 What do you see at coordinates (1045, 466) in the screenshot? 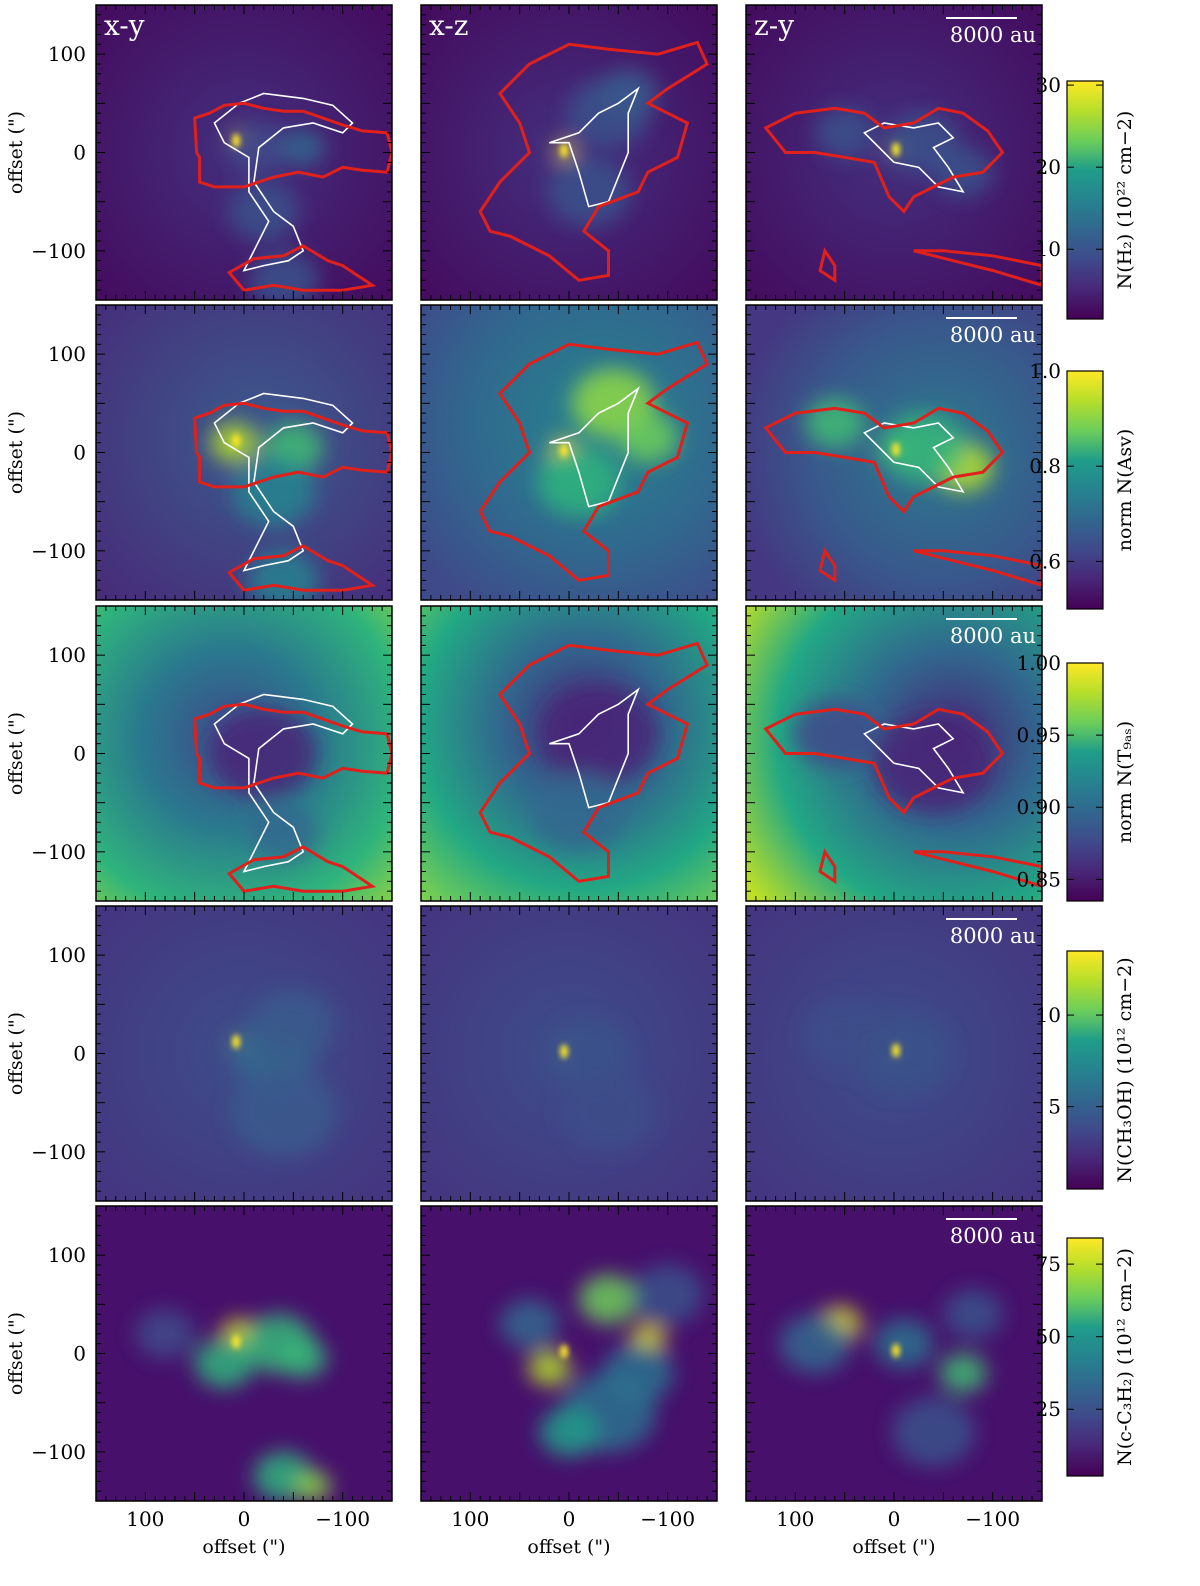
I see `colorbar-tick-label: 0.8` at bounding box center [1045, 466].